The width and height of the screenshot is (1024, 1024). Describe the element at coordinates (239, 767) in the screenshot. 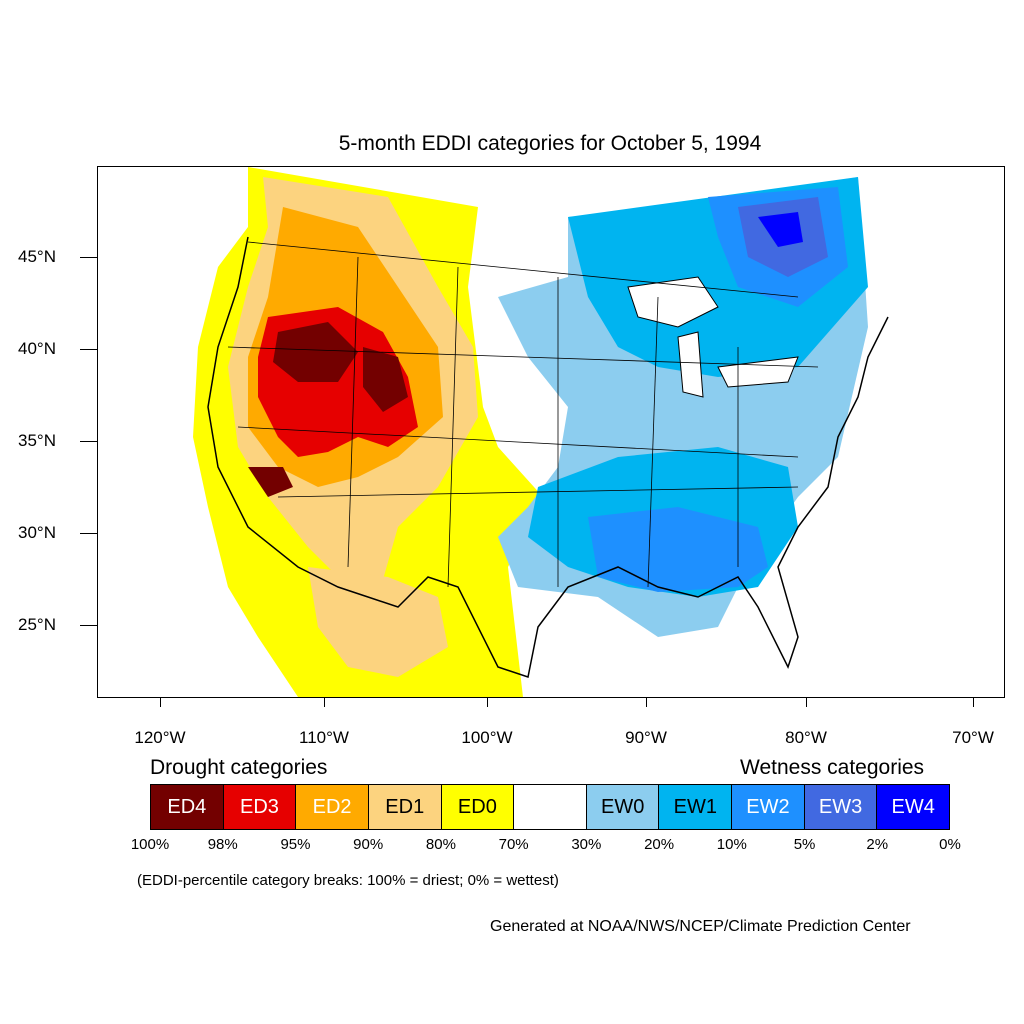

I see `drought-heading: Drought categories` at that location.